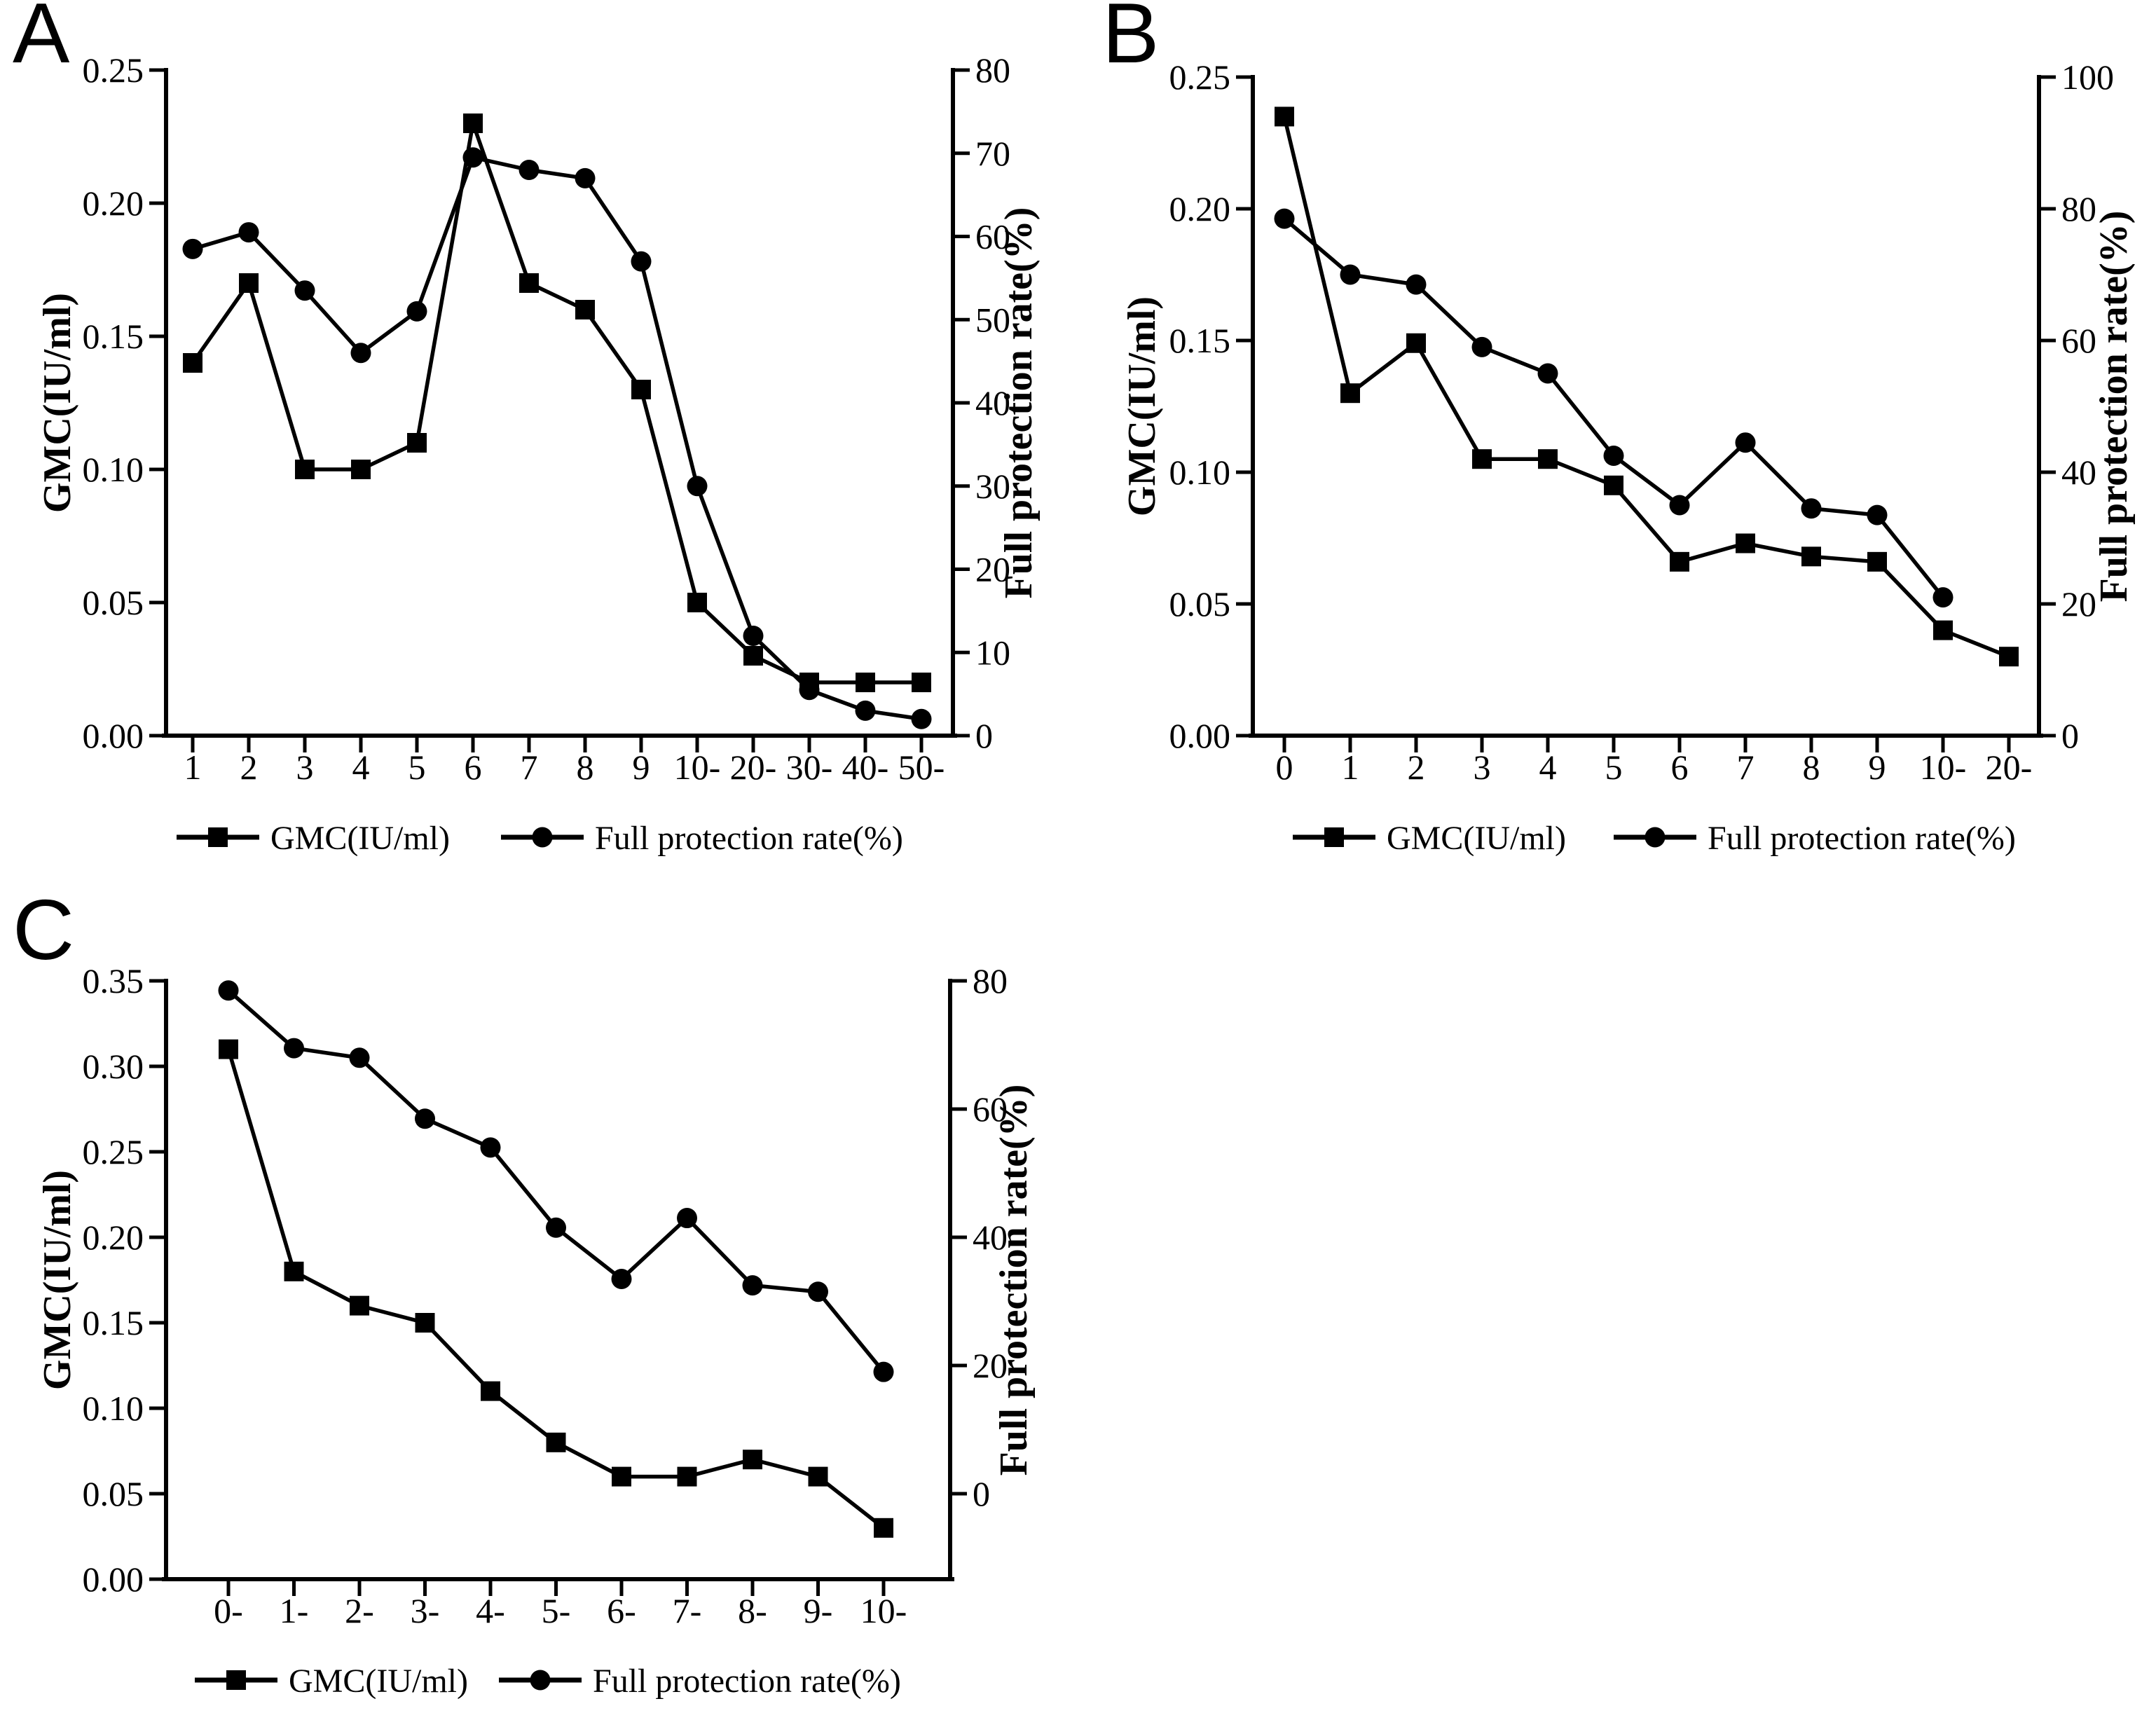 The height and width of the screenshot is (1720, 2156). I want to click on left-axis: 0.00 0.05 0.10 0.15 0.20 0.25 0.30 0.35, so click(124, 1280).